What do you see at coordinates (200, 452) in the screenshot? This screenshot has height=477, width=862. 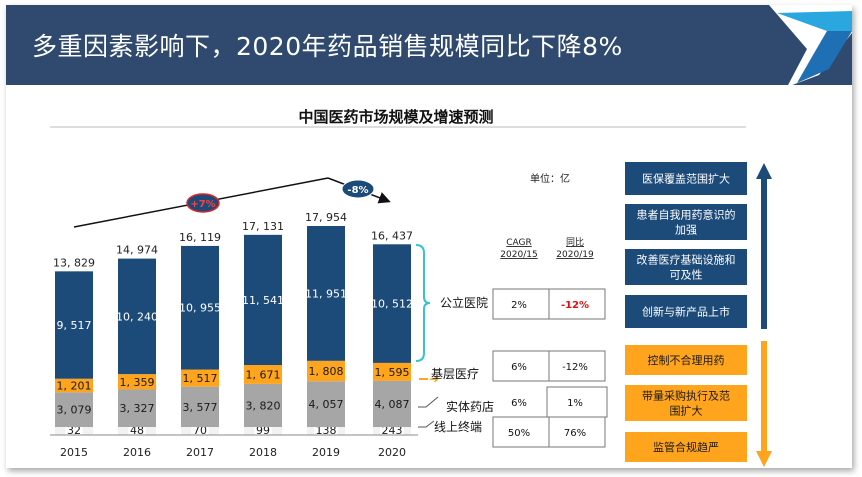 I see `x-tick-label: 2017` at bounding box center [200, 452].